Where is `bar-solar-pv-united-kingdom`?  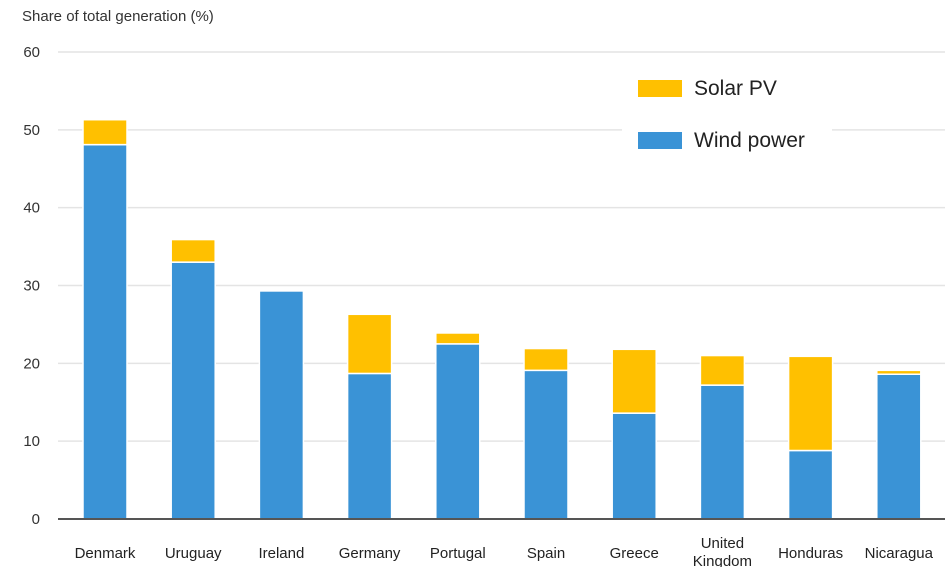
bar-solar-pv-united-kingdom is located at coordinates (722, 370).